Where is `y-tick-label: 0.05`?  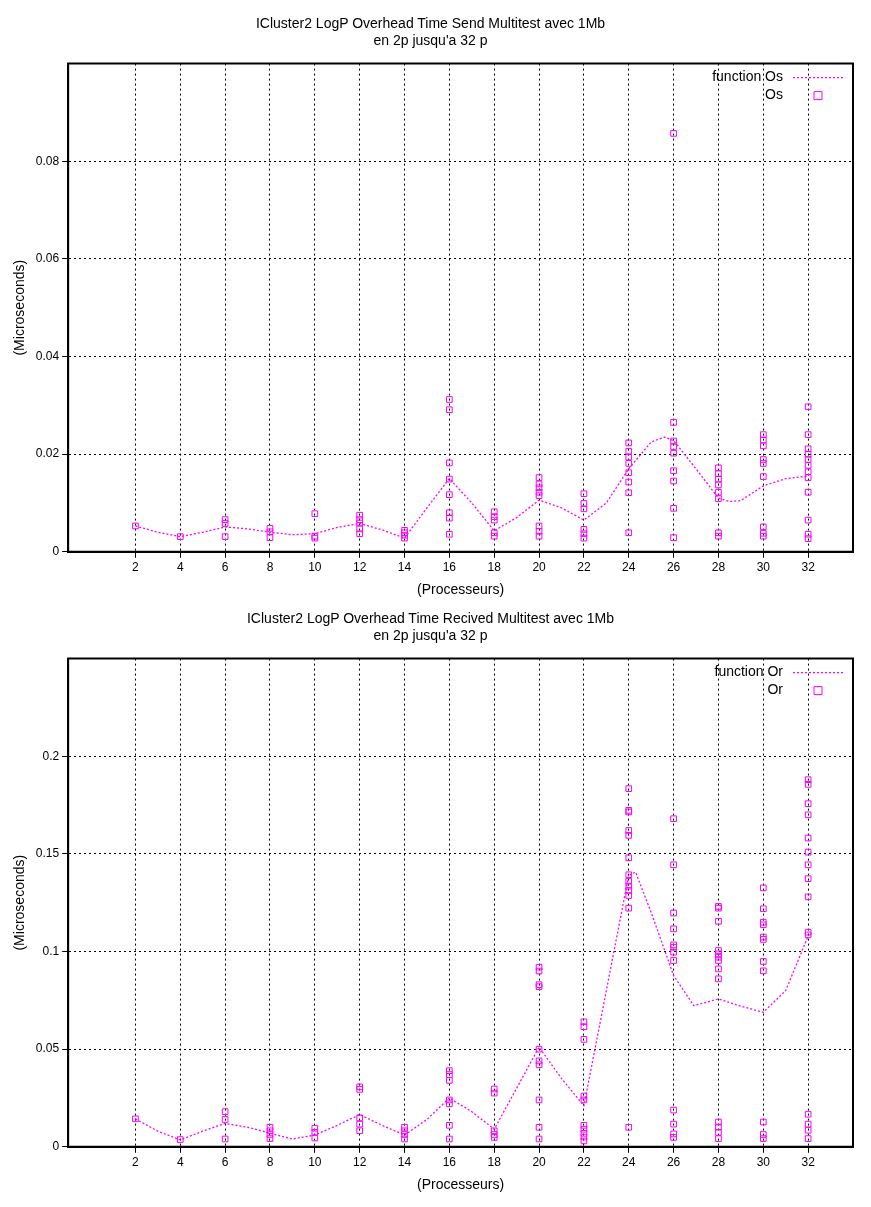
y-tick-label: 0.05 is located at coordinates (47, 1048).